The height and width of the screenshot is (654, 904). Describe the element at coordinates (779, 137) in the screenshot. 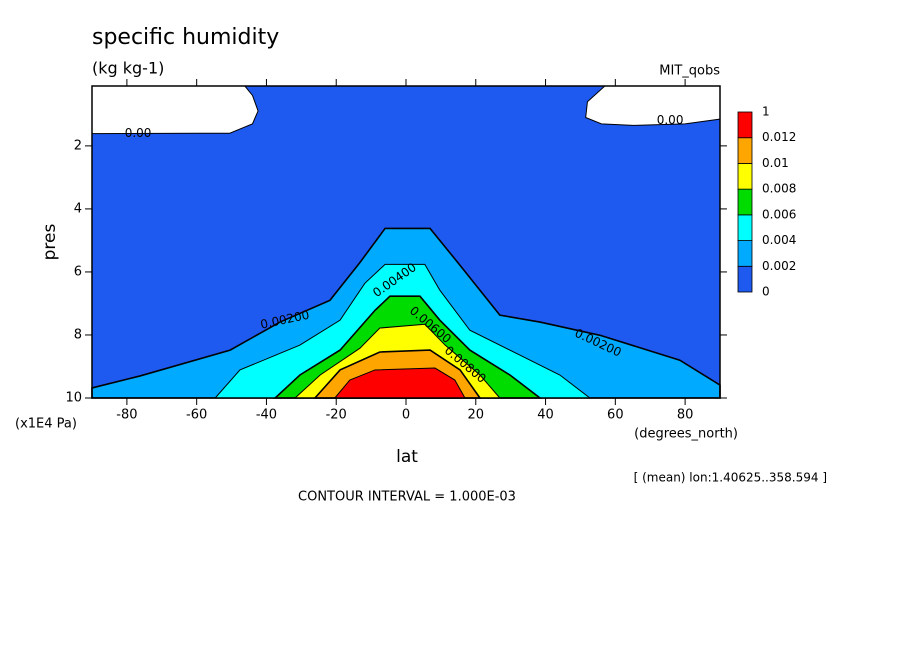

I see `colorbar-label: 0.012` at that location.